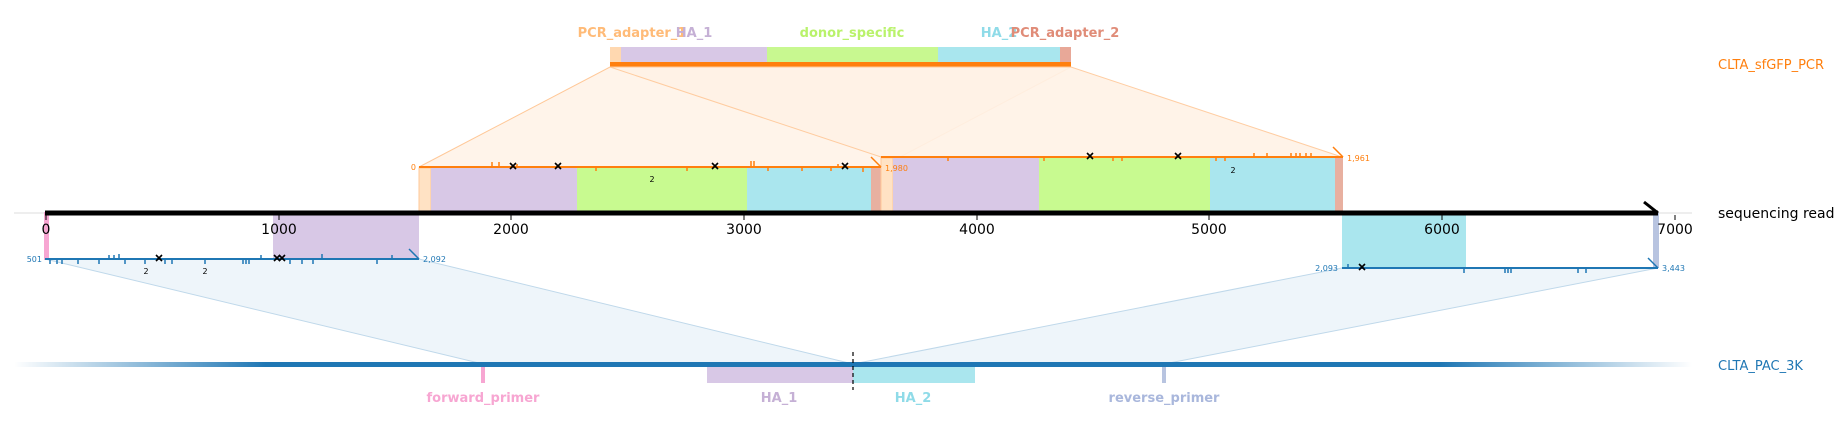 This screenshot has width=1842, height=431. What do you see at coordinates (999, 33) in the screenshot?
I see `label-top-ha2: HA_2` at bounding box center [999, 33].